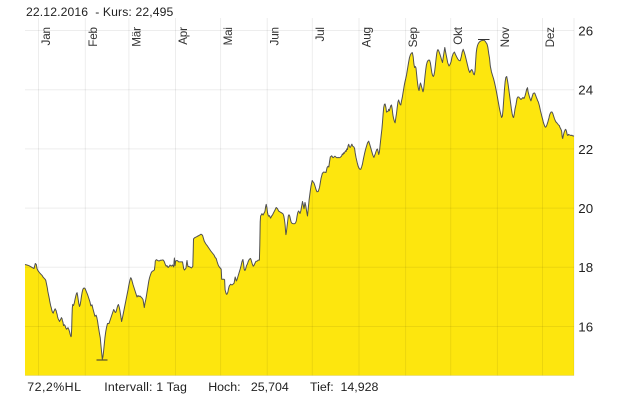 The height and width of the screenshot is (400, 619). Describe the element at coordinates (183, 36) in the screenshot. I see `svg-text: Apr` at that location.